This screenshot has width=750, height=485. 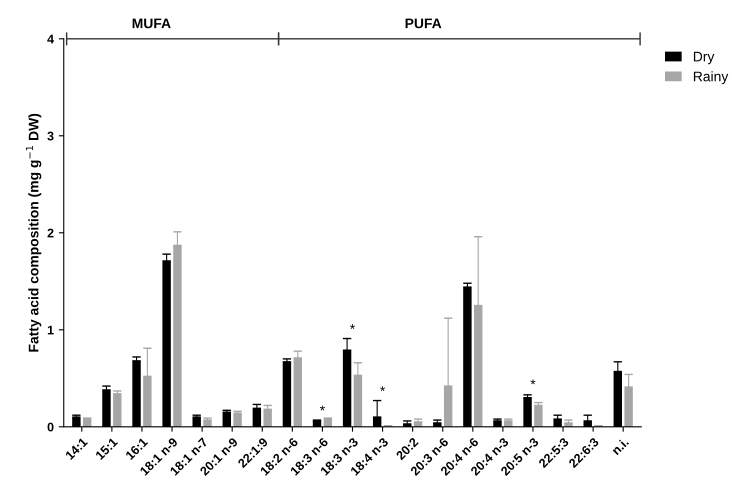 I want to click on y-axis-title: Fatty acid composition (mg g$^{−1}$ DW), so click(x=34, y=233).